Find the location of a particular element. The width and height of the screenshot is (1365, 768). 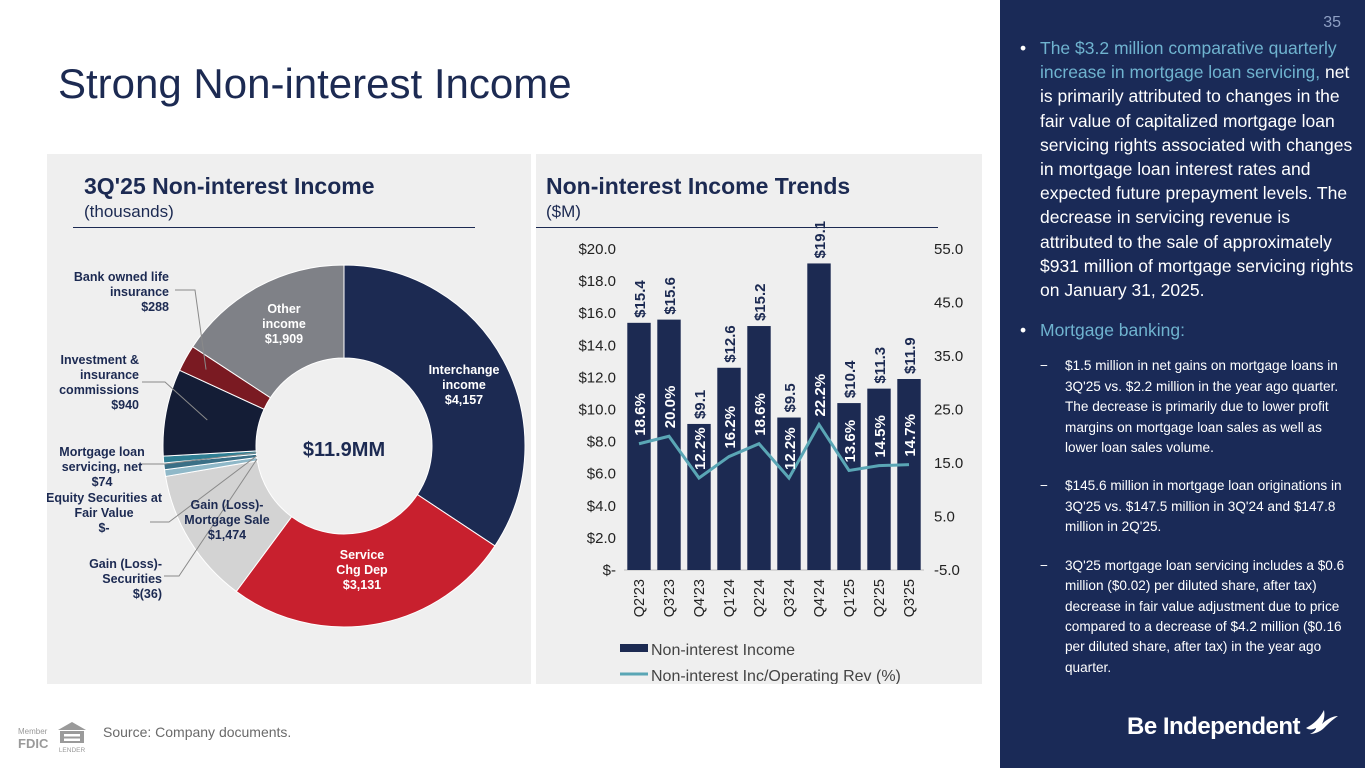

donut-label: Equity Securities at Fair Value $- is located at coordinates (105, 513).